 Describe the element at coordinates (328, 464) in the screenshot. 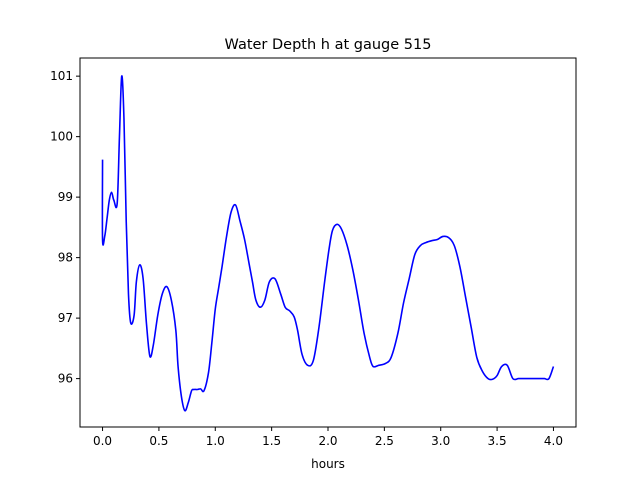

I see `x-axis-label: hours` at that location.